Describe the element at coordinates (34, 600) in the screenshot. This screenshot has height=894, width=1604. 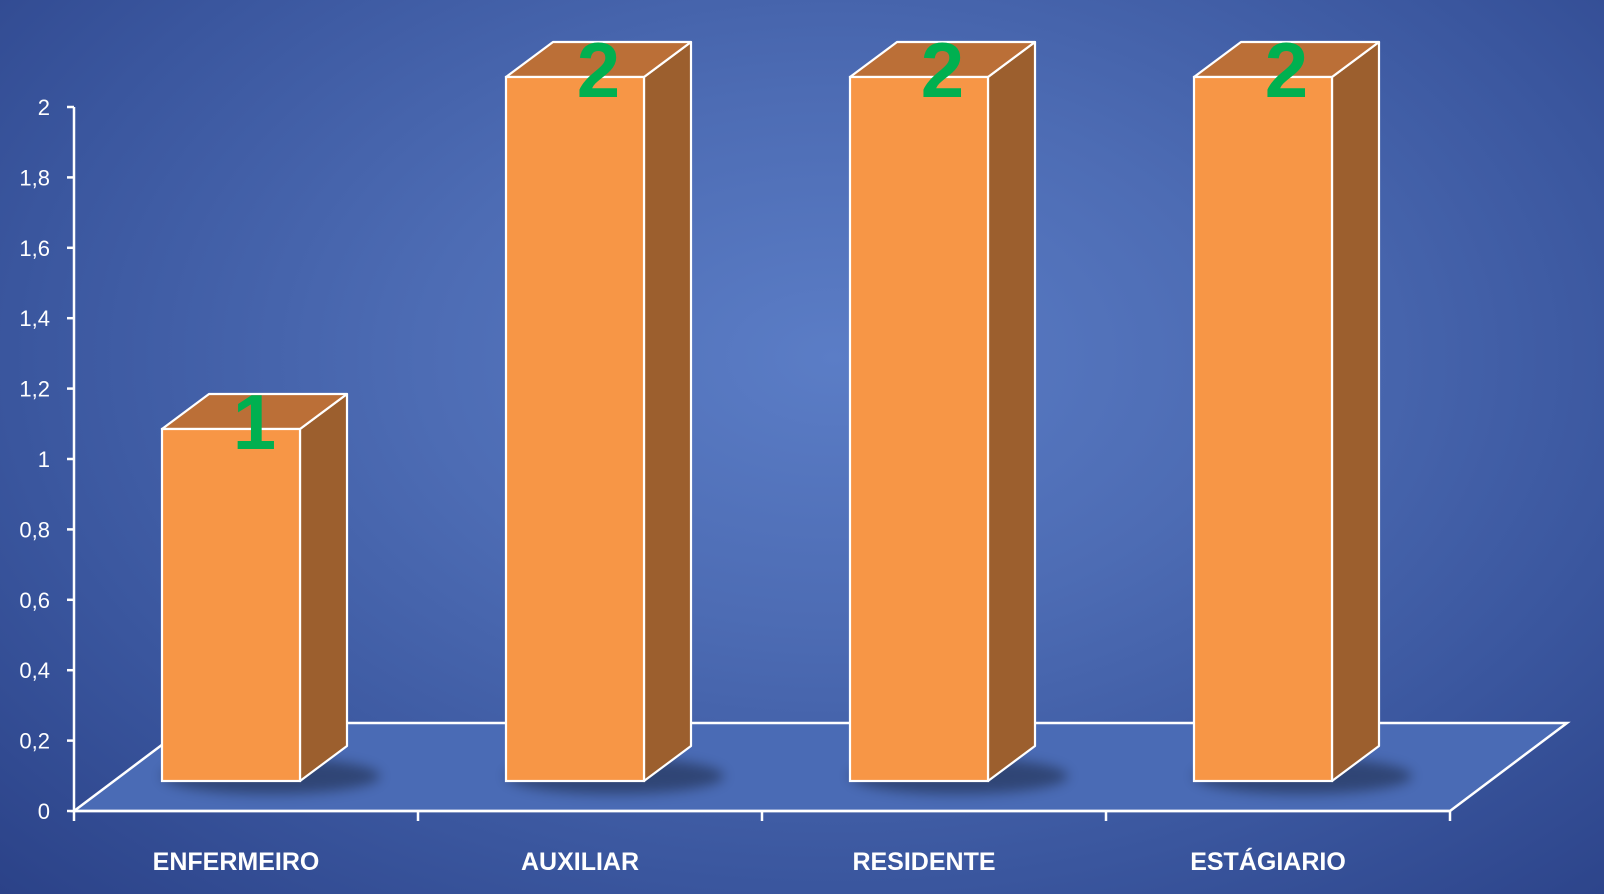
I see `y-tick-label: 0,6` at that location.